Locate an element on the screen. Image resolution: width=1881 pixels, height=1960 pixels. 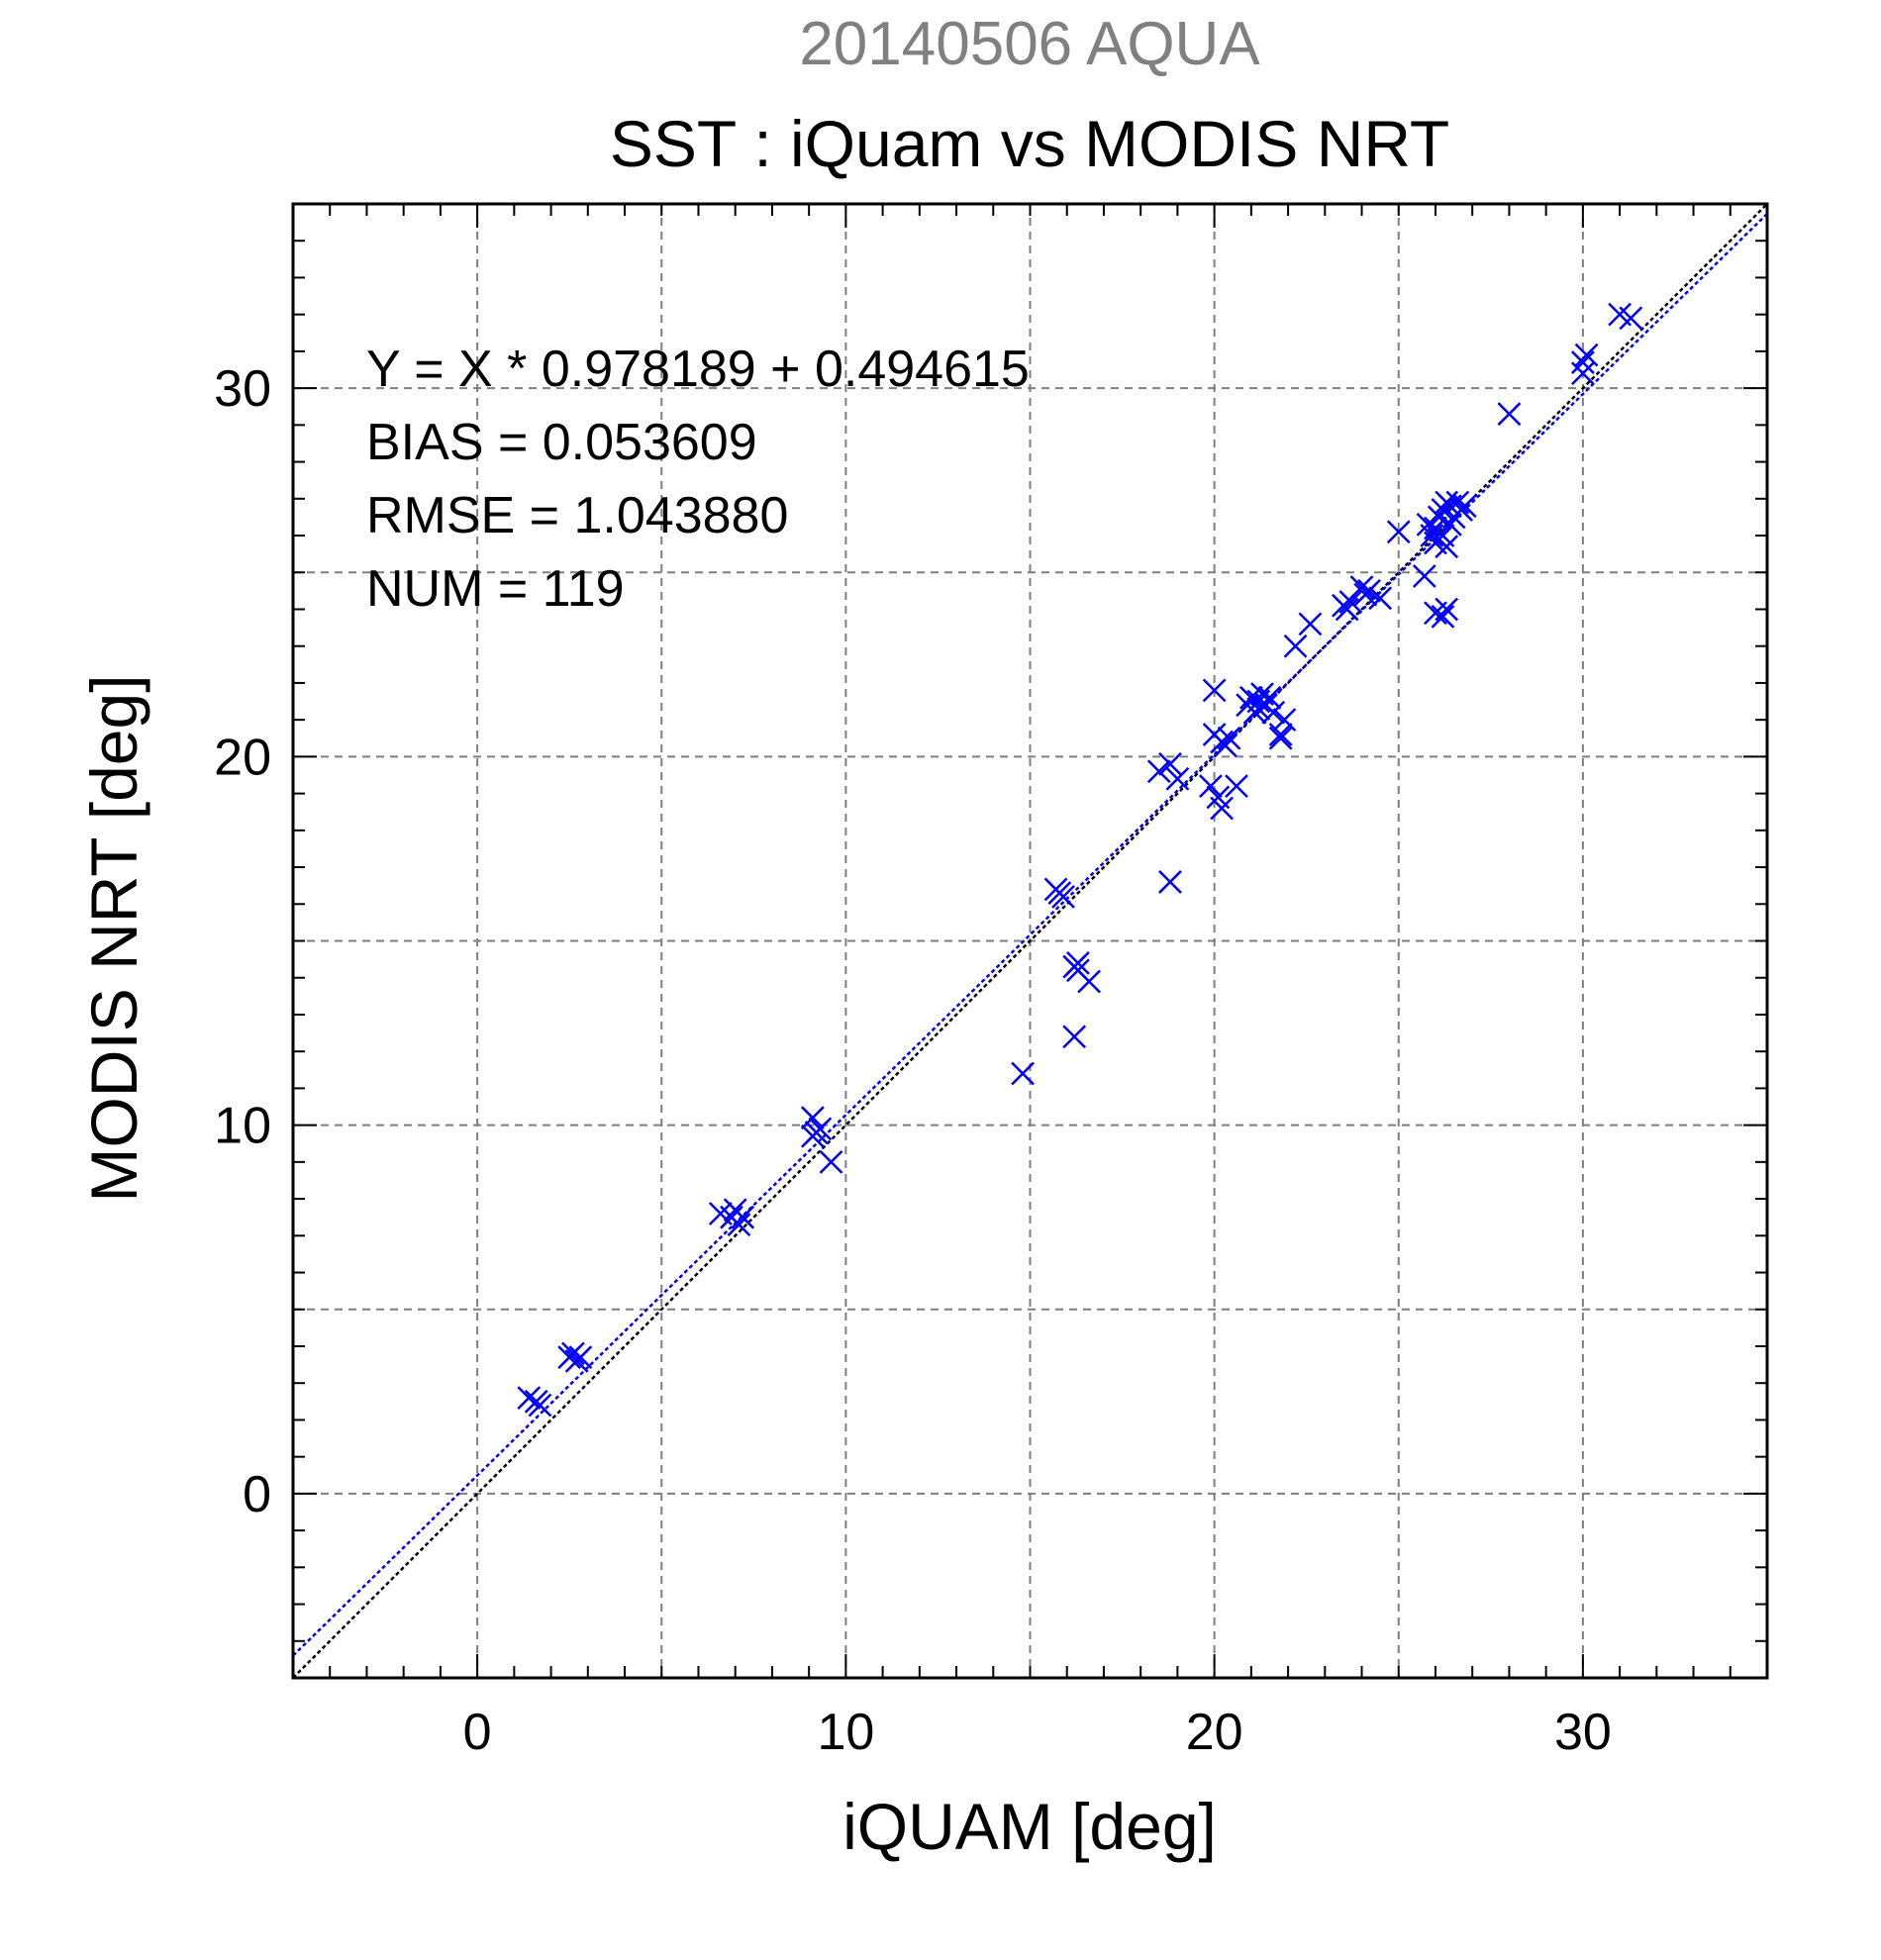
regression-equation: Y = X * 0.978189 + 0.494615 is located at coordinates (698, 369).